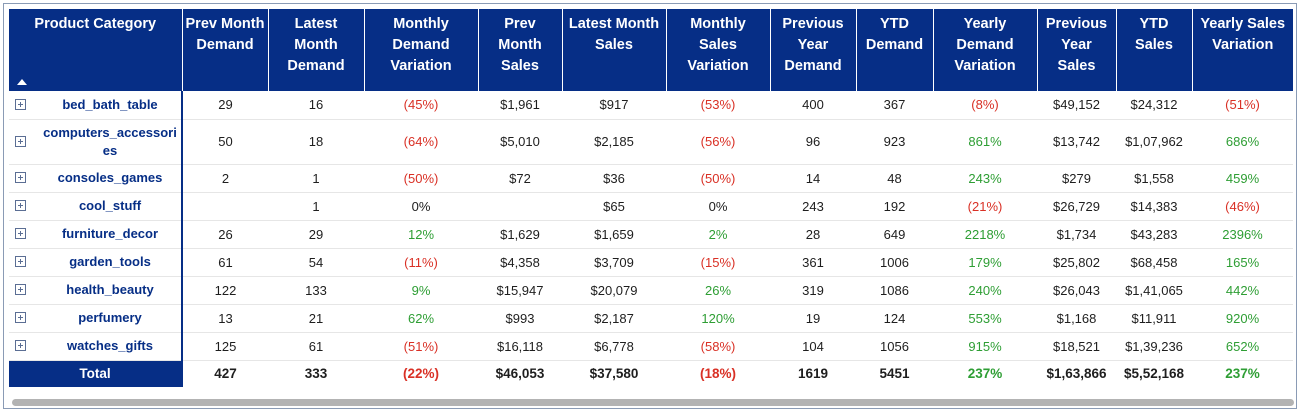  What do you see at coordinates (985, 290) in the screenshot?
I see `yearly-demand-variation-cell: 240%` at bounding box center [985, 290].